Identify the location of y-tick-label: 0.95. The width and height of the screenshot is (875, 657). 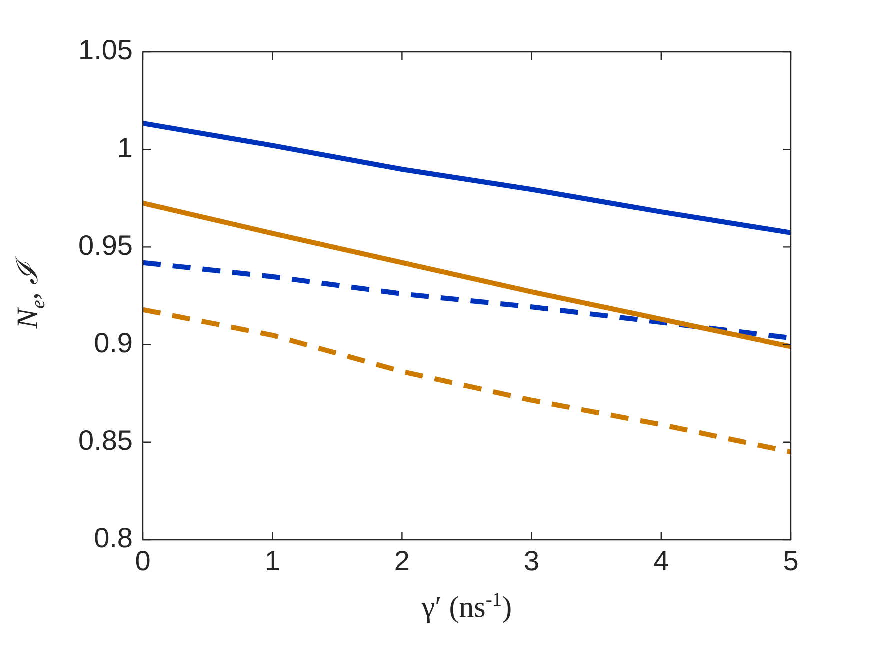
(105, 245).